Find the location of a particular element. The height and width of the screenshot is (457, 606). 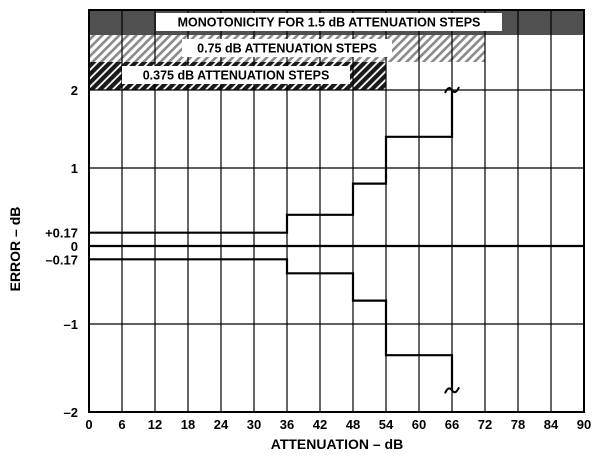

band-label-1: 0.75 dB ATTENUATION STEPS is located at coordinates (287, 49).